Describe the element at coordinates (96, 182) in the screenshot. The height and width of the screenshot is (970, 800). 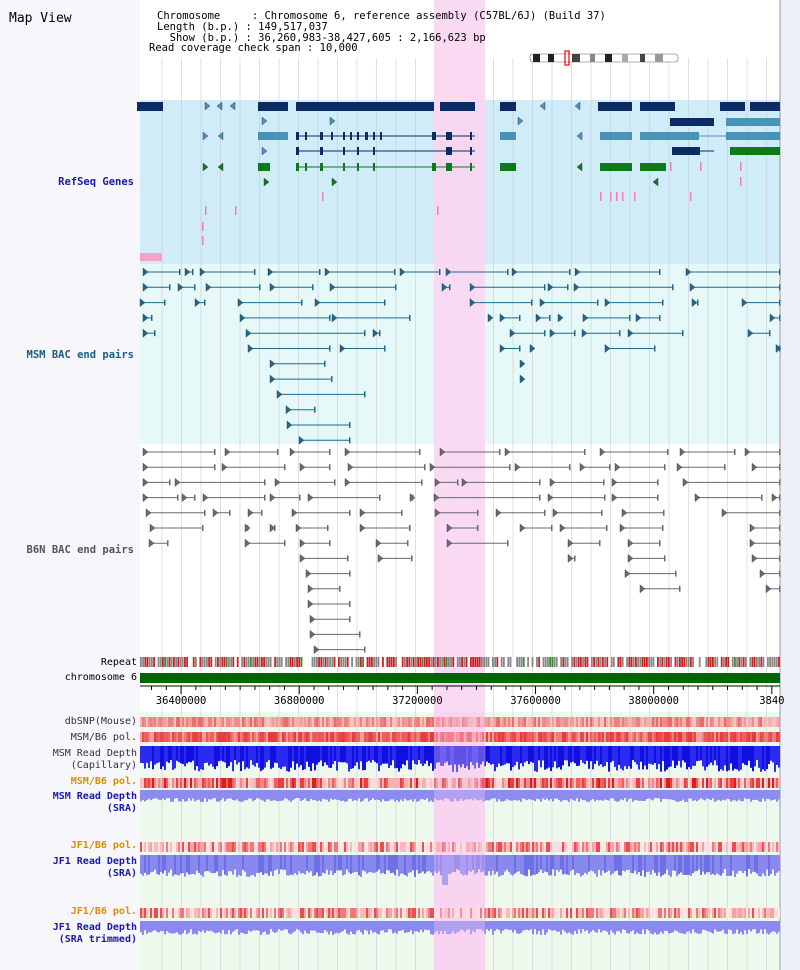
I see `refseq-track-label: RefSeq Genes` at that location.